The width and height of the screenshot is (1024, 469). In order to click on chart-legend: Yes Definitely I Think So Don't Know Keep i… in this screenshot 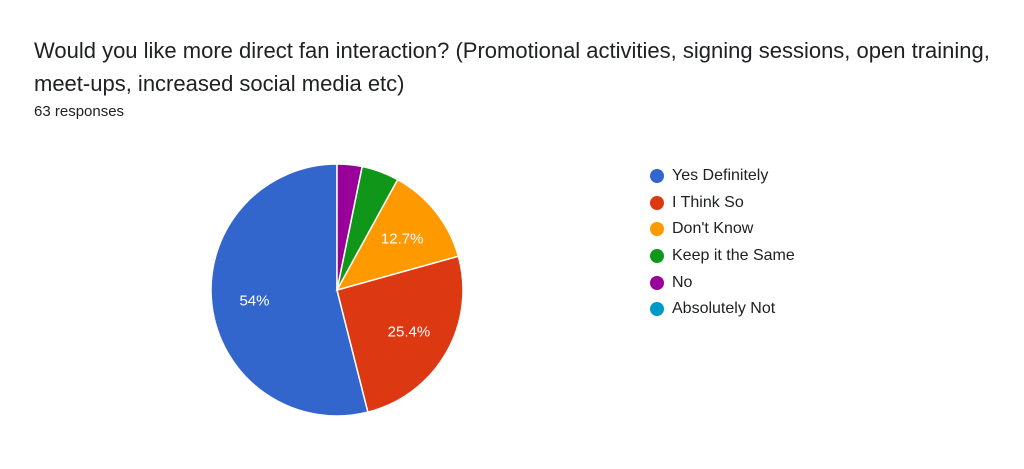, I will do `click(722, 243)`.